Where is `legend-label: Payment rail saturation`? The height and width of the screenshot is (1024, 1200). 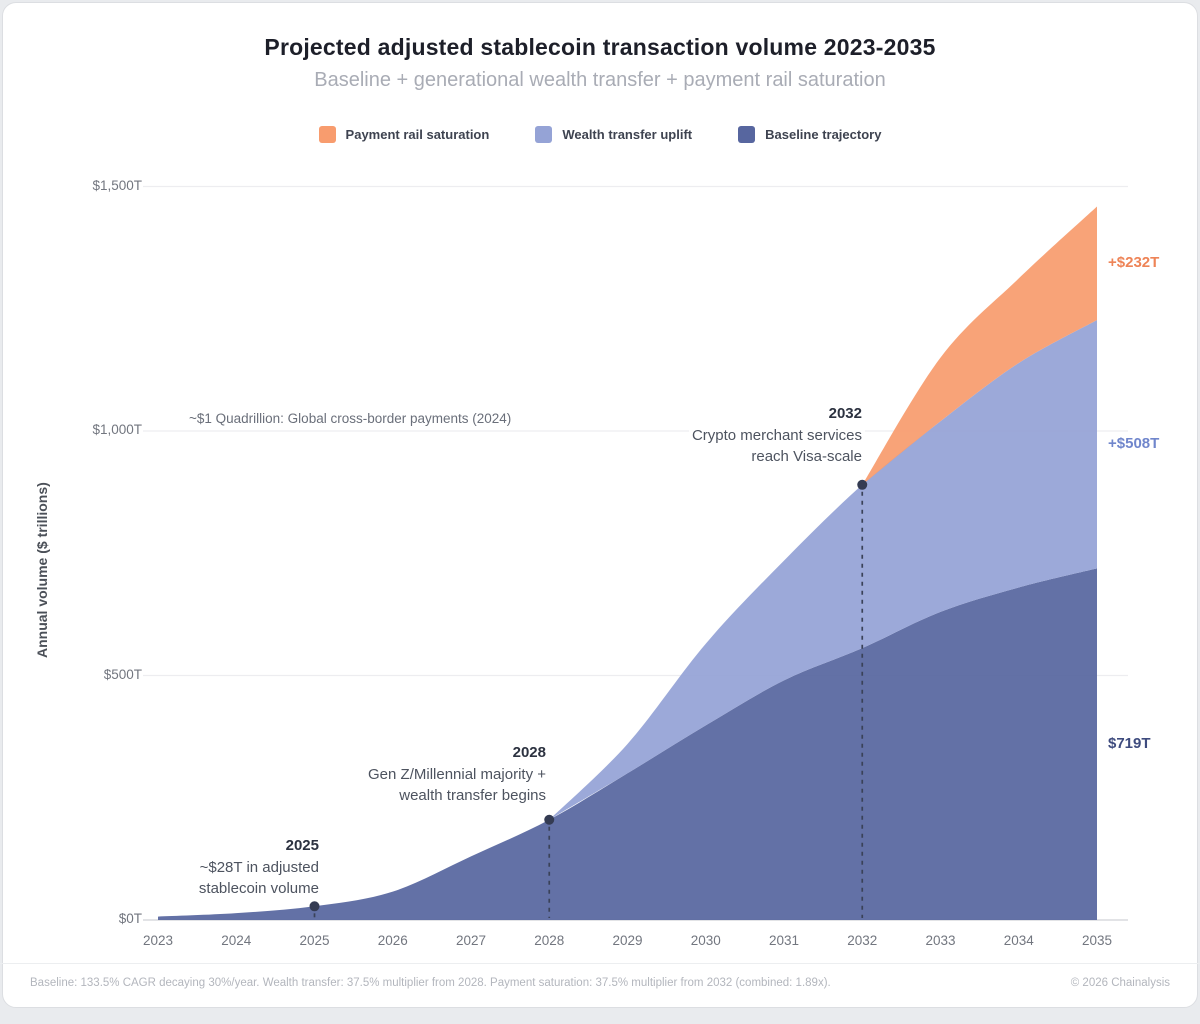
legend-label: Payment rail saturation is located at coordinates (417, 134).